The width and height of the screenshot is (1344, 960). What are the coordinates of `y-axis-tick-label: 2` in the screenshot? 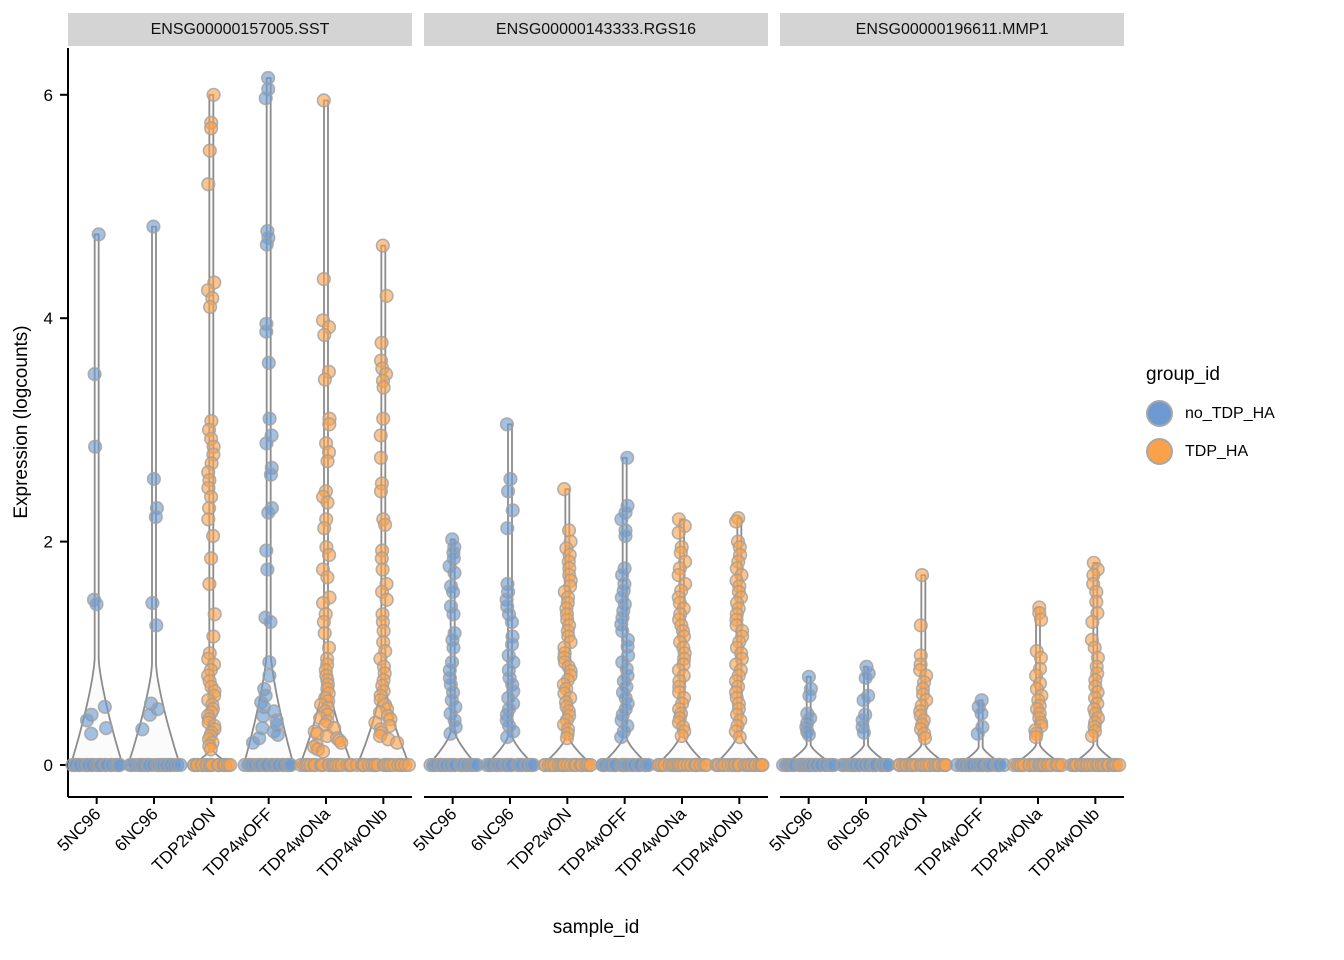 It's located at (48, 542).